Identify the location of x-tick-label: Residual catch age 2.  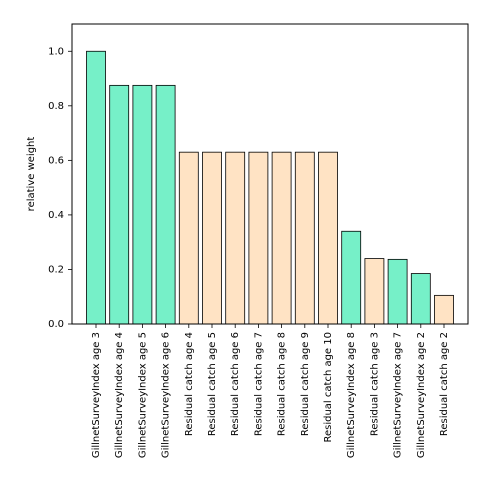
(444, 384).